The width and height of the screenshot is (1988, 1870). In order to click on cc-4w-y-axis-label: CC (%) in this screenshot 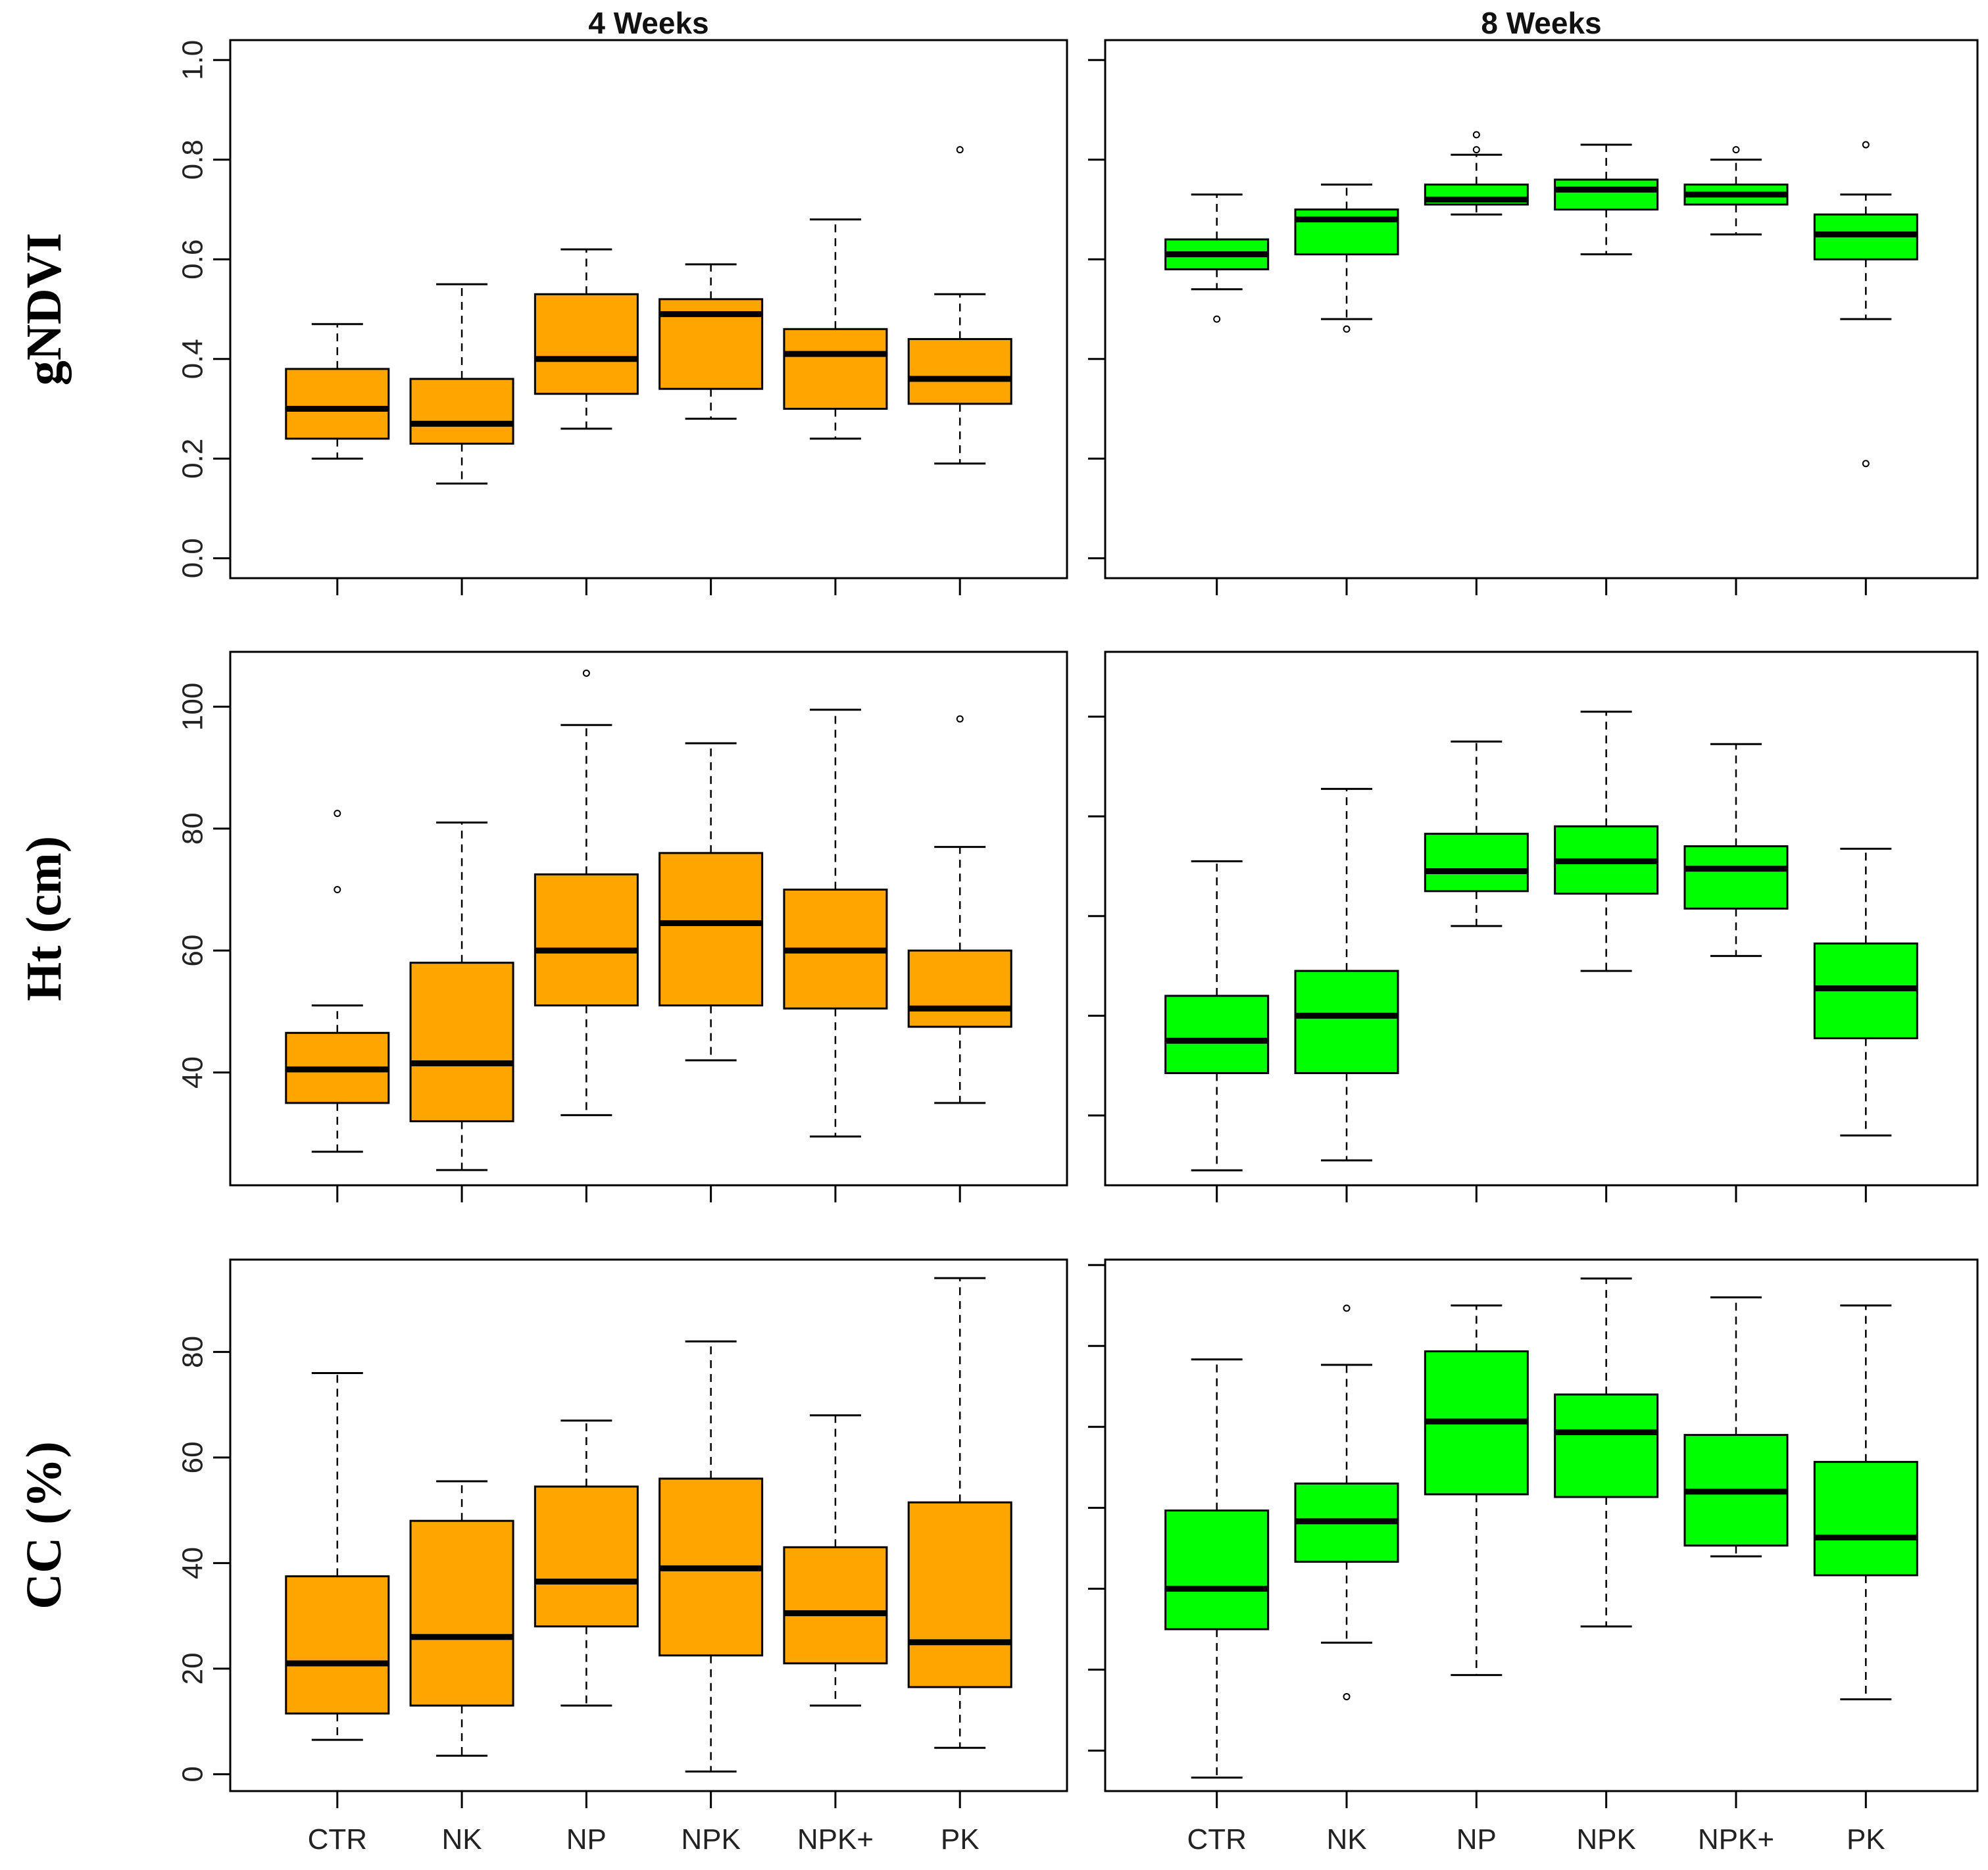, I will do `click(44, 1525)`.